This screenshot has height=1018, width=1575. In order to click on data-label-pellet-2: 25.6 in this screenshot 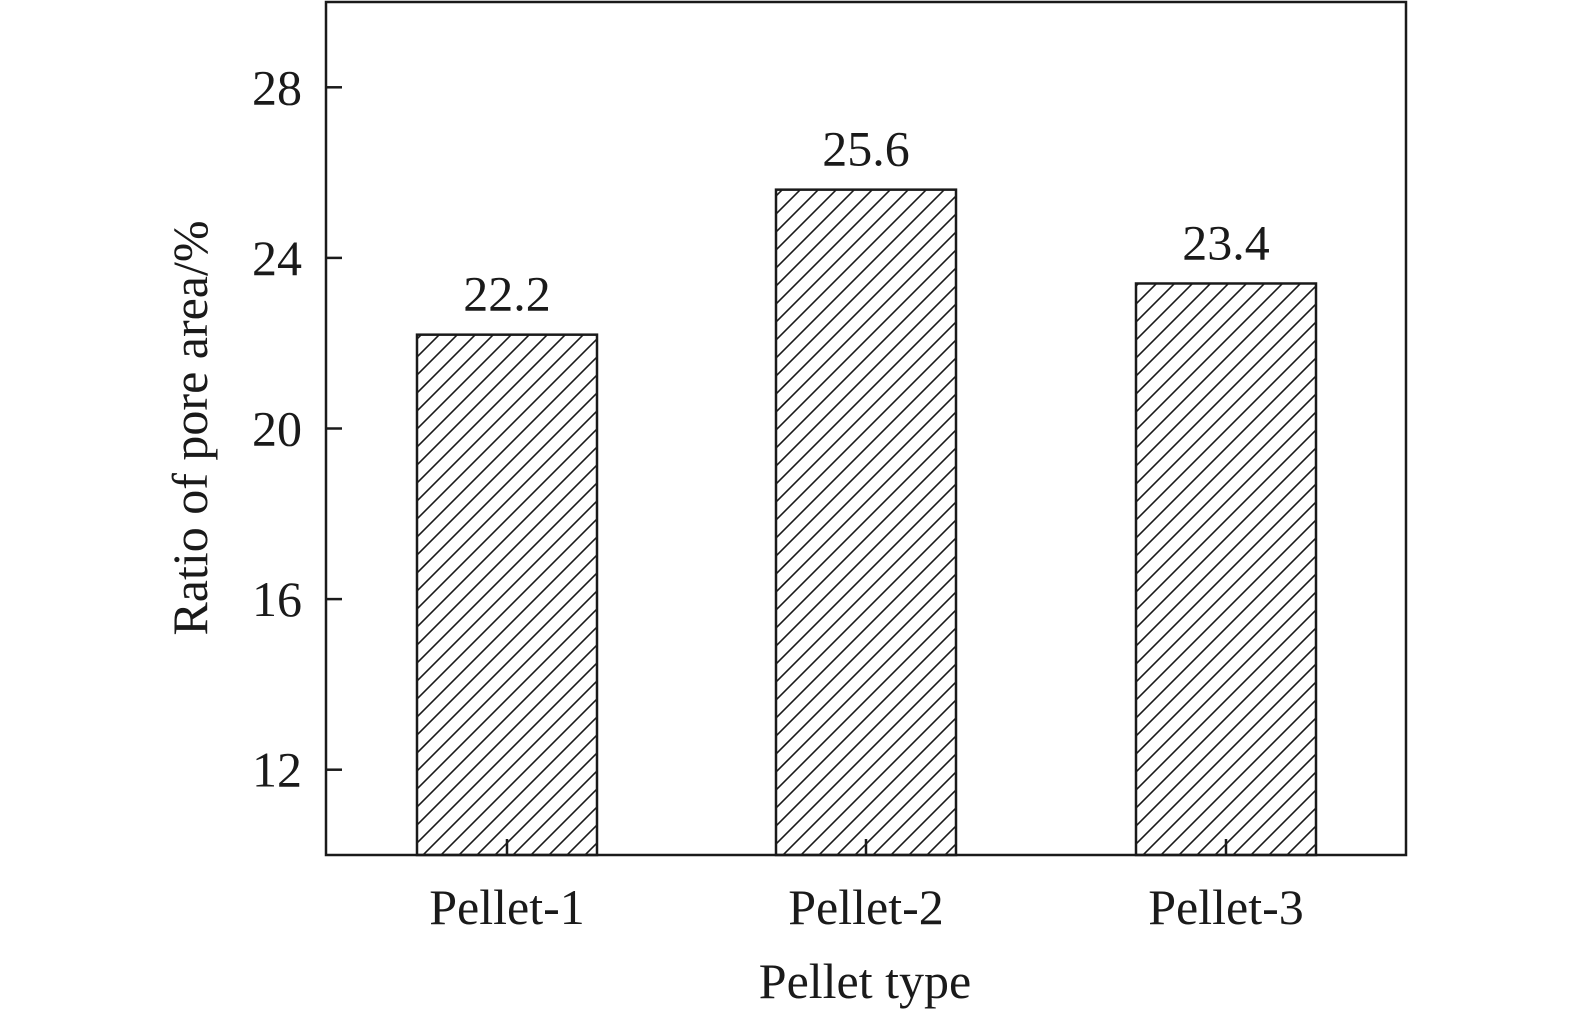, I will do `click(866, 149)`.